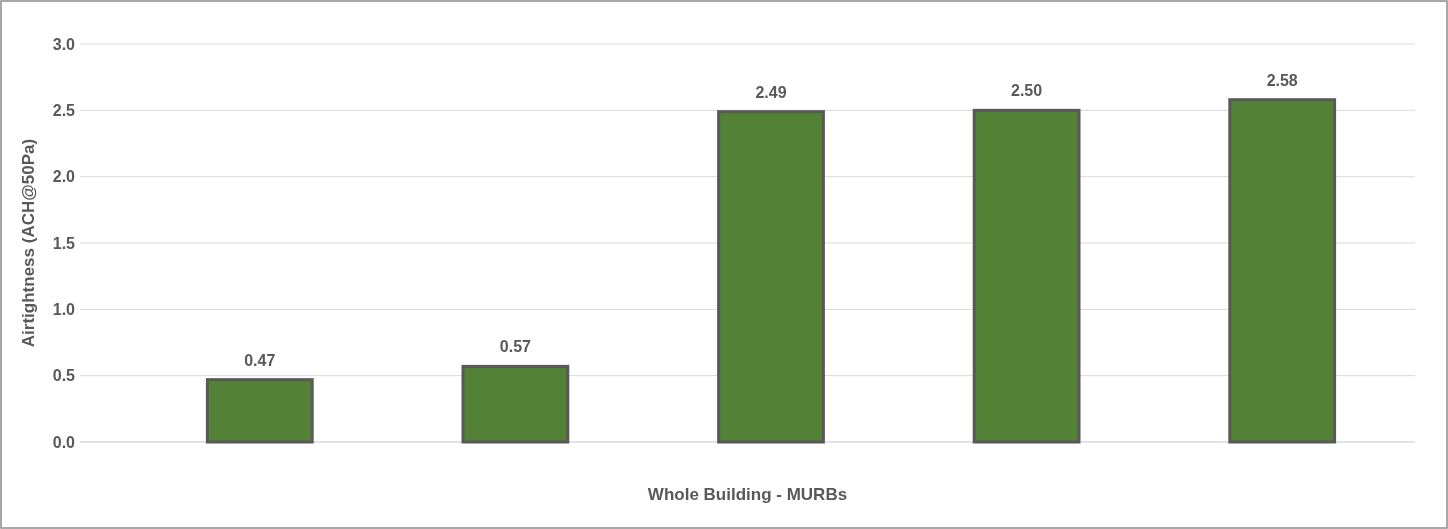 This screenshot has height=529, width=1448. Describe the element at coordinates (1282, 80) in the screenshot. I see `data-label: 2.58` at that location.